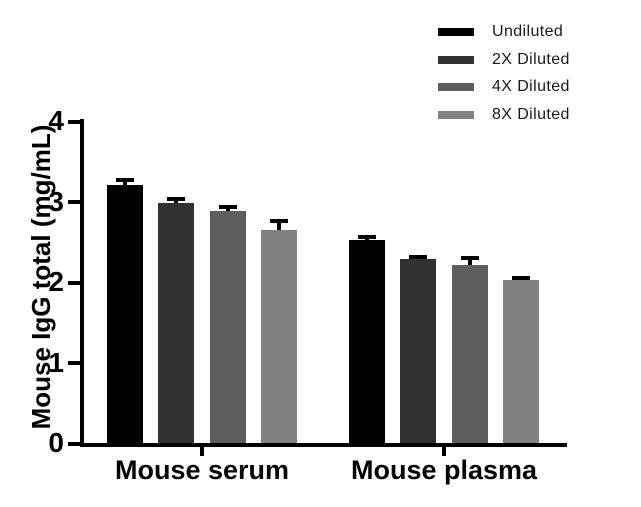 Image resolution: width=641 pixels, height=507 pixels. I want to click on bar-mouse-plasma-8x-diluted, so click(521, 361).